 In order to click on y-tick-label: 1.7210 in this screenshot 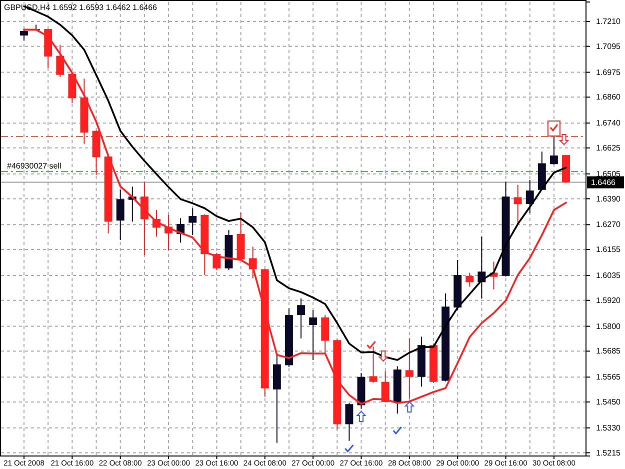, I will do `click(609, 21)`.